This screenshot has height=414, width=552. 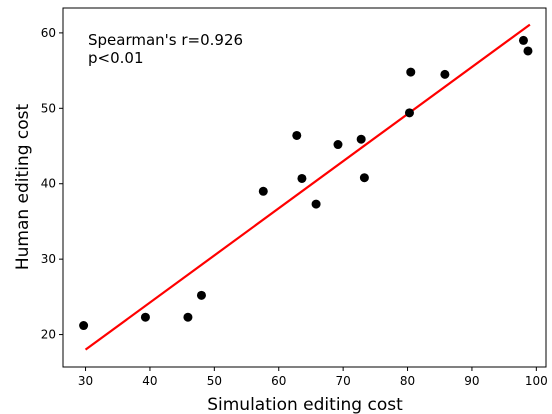 What do you see at coordinates (48, 259) in the screenshot?
I see `y-tick-label: 30` at bounding box center [48, 259].